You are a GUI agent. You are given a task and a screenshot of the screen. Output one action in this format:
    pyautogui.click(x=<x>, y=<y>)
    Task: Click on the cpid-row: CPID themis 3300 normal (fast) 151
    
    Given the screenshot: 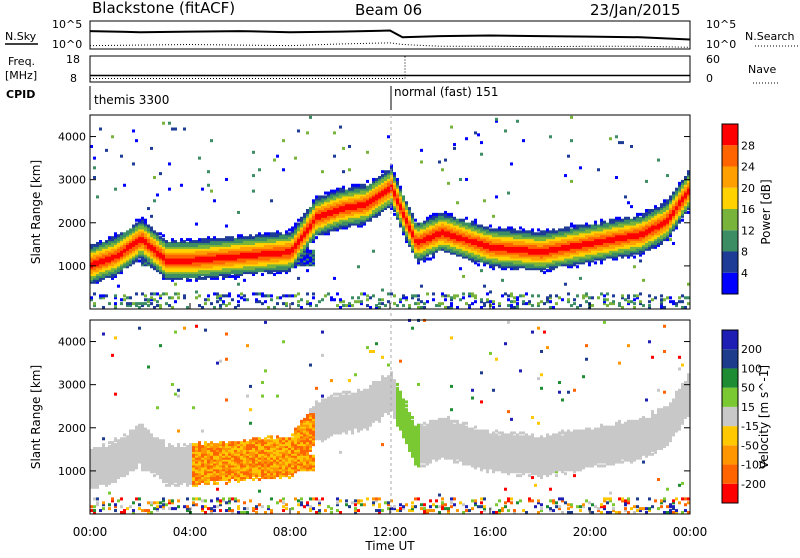 What is the action you would take?
    pyautogui.click(x=252, y=97)
    